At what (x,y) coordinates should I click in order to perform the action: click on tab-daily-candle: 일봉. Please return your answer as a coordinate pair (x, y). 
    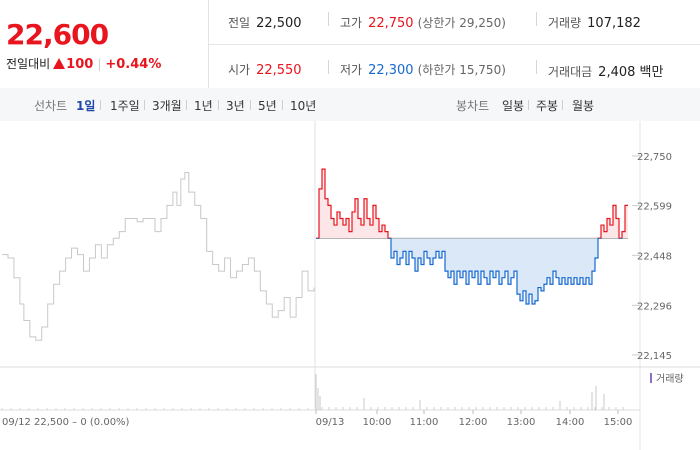
    Looking at the image, I should click on (513, 106).